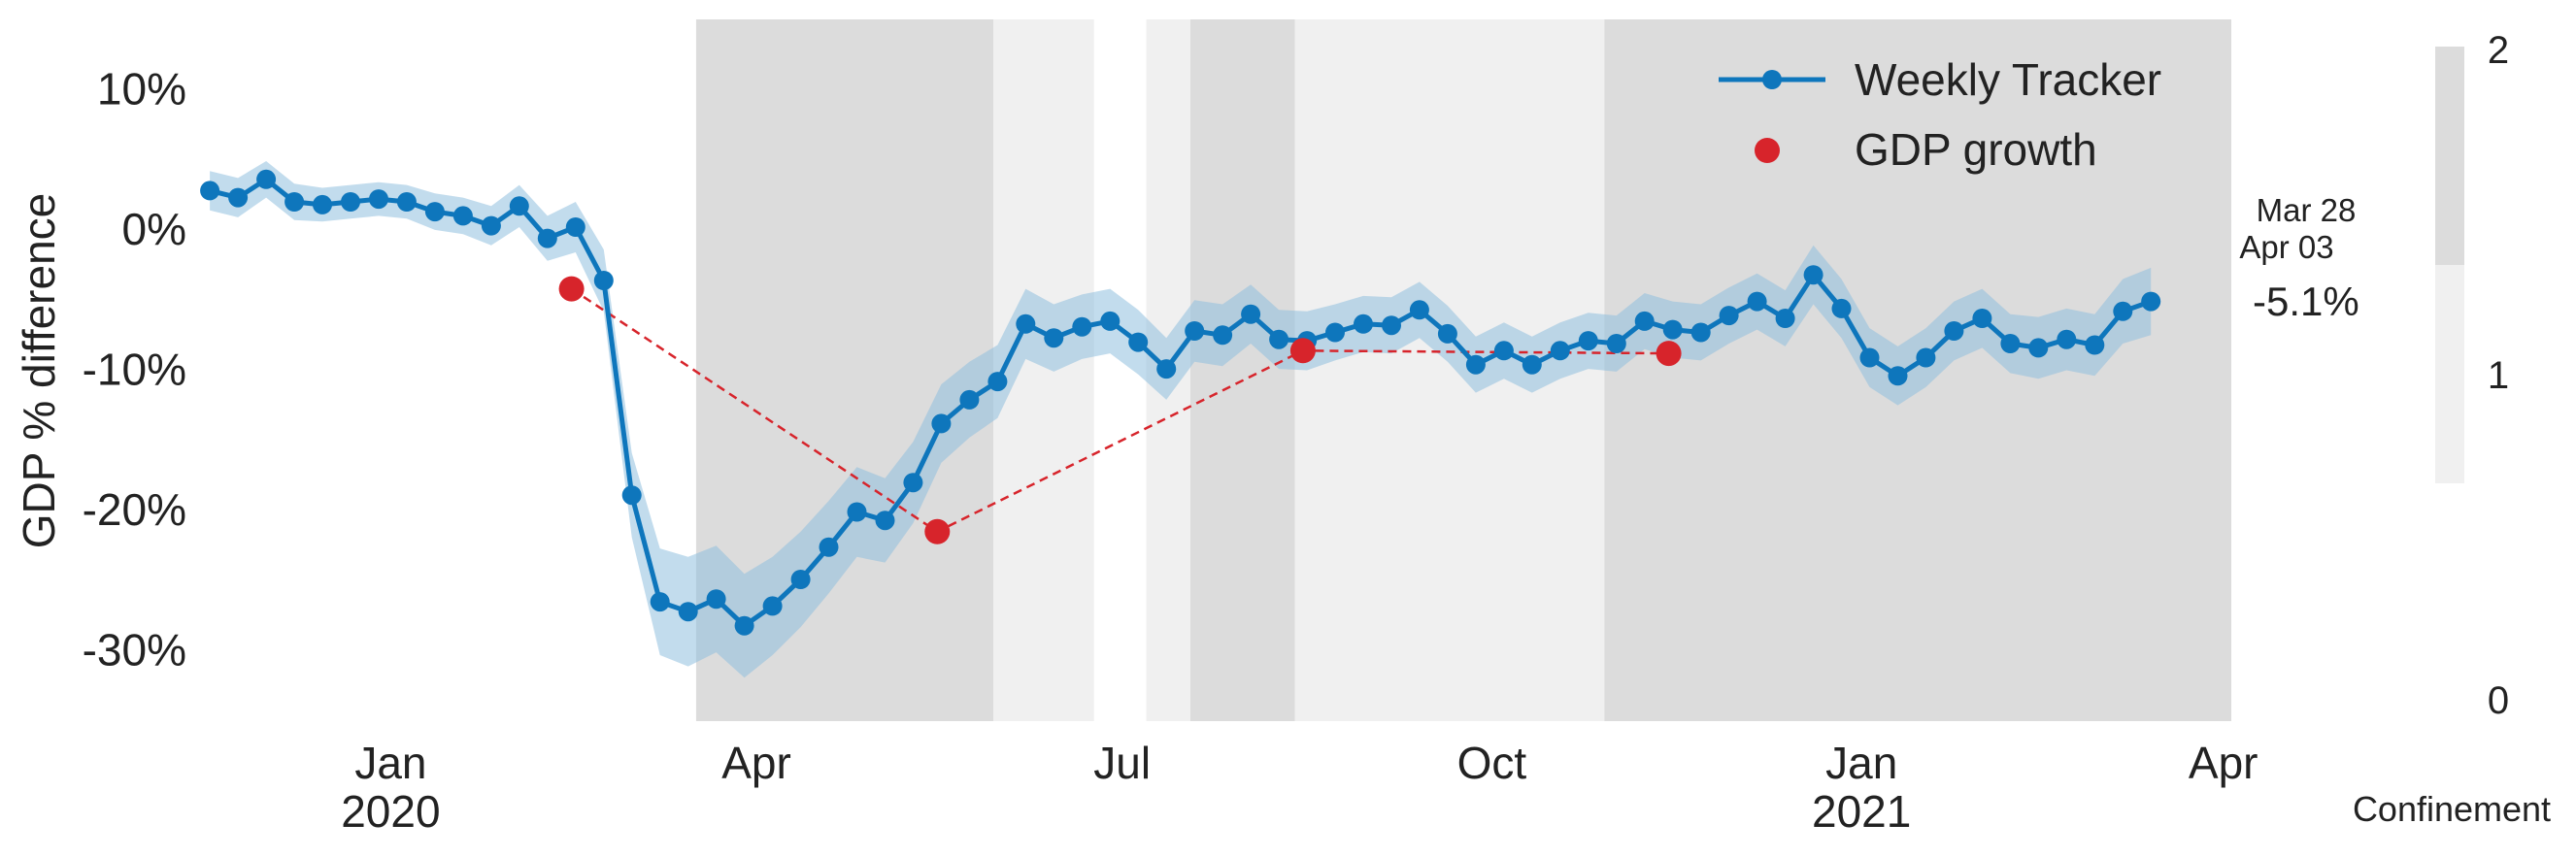  What do you see at coordinates (390, 763) in the screenshot?
I see `x-tick-label-0: Jan` at bounding box center [390, 763].